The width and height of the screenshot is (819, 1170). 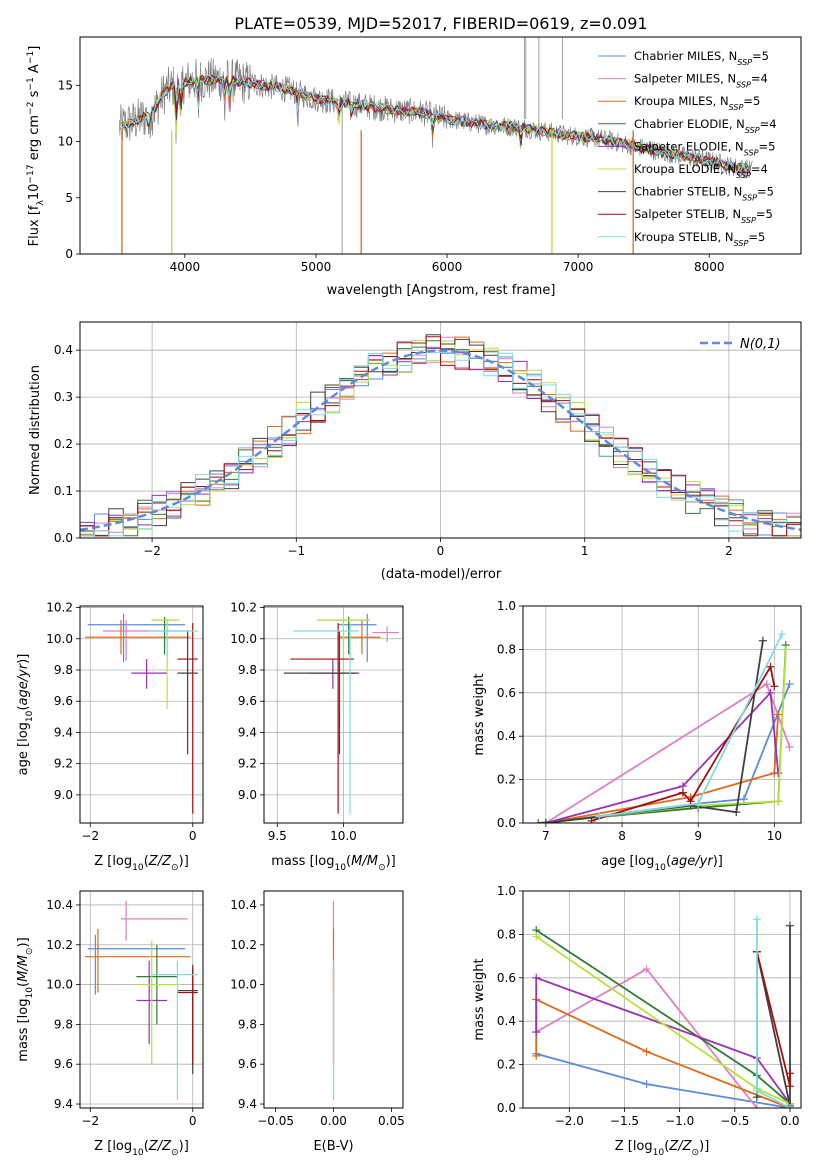 I want to click on tick-label-y: 9.4, so click(x=247, y=1104).